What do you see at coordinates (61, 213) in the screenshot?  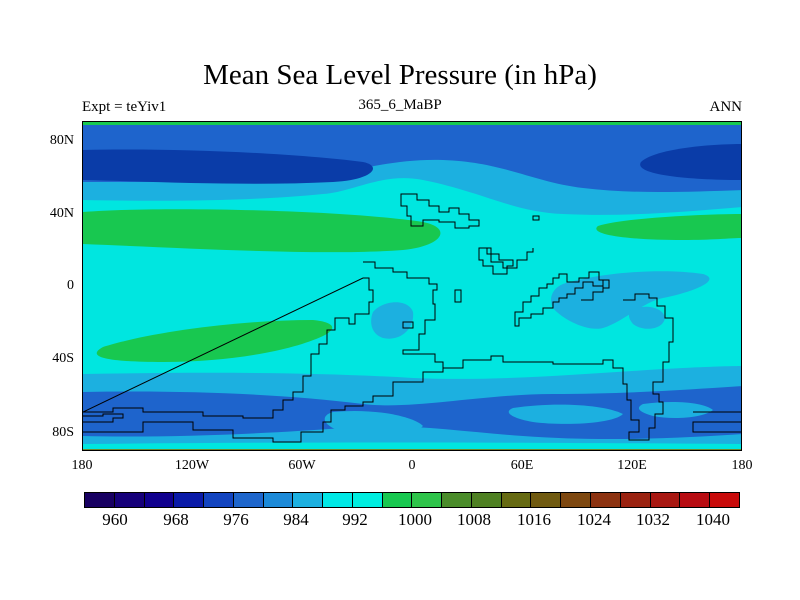 I see `lat-label-40n: 40N` at bounding box center [61, 213].